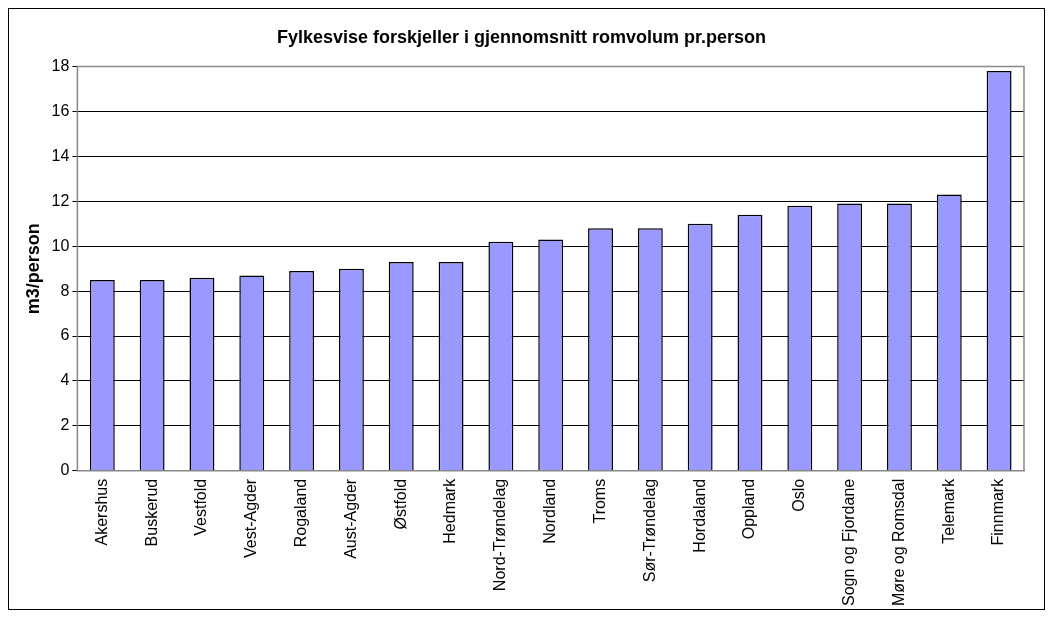  I want to click on x-tick-label: Akershus, so click(101, 512).